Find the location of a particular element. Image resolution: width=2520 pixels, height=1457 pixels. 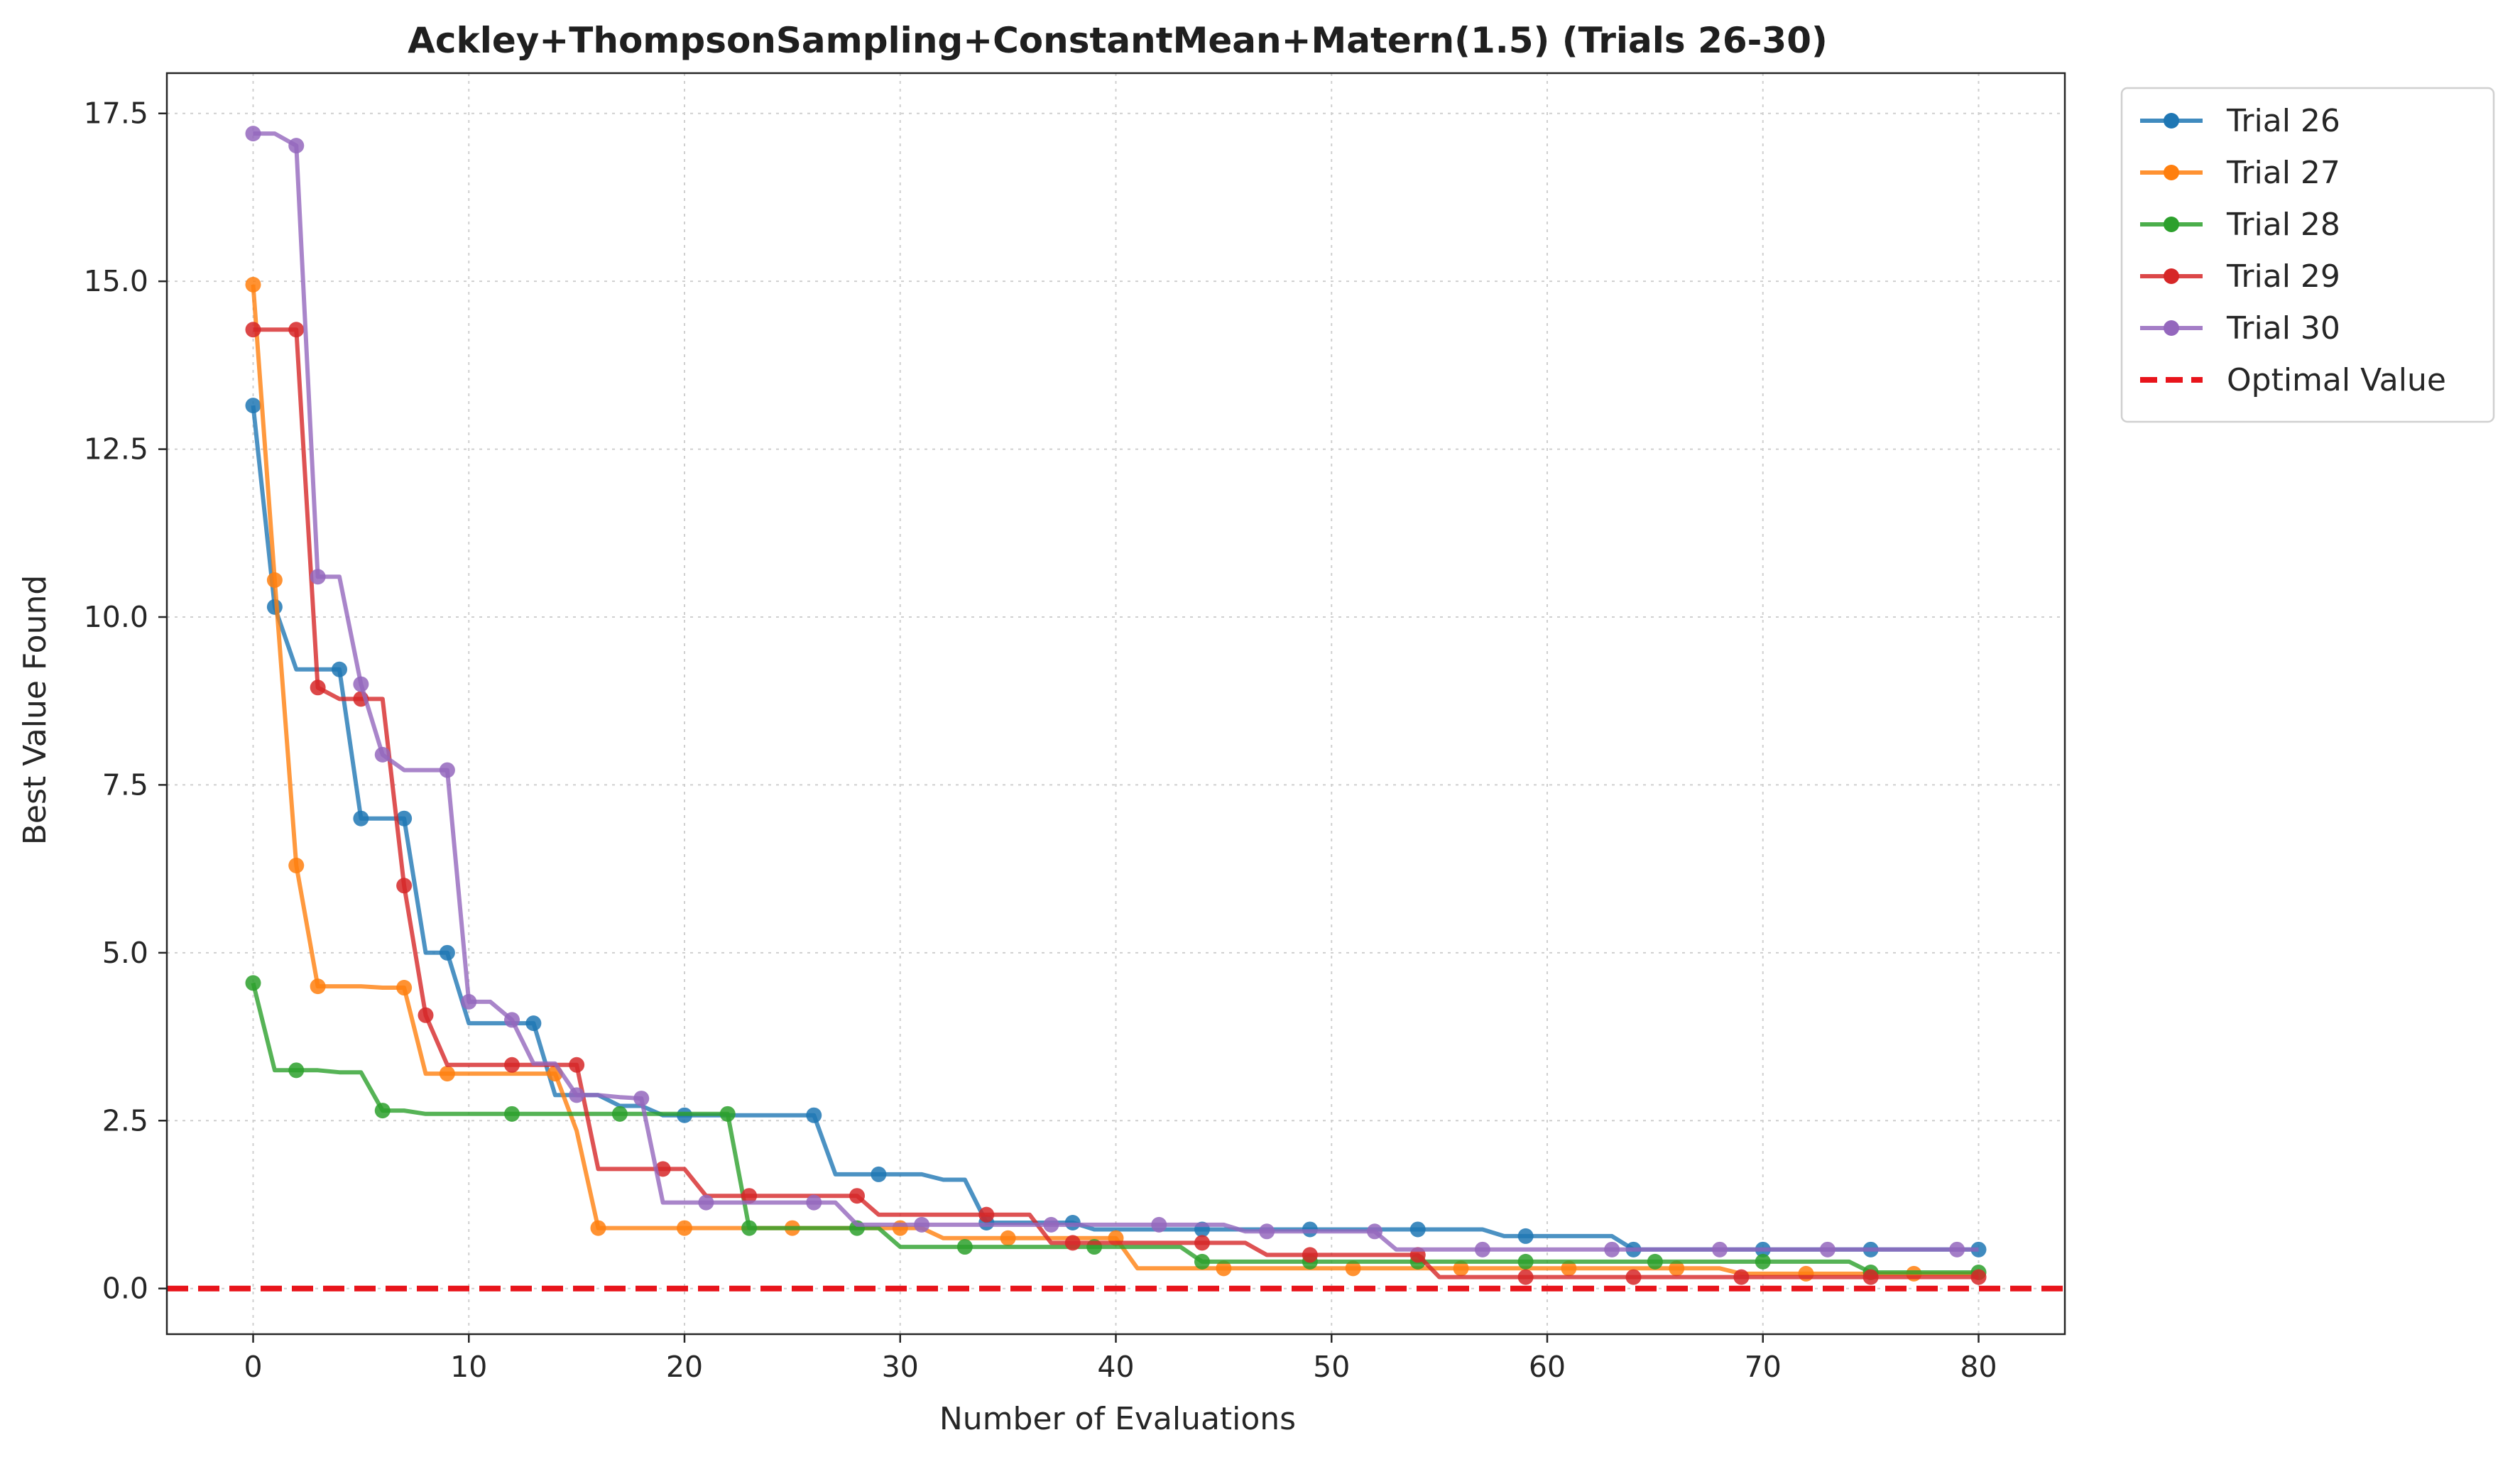

legend-entry-trial-26: Trial 26 is located at coordinates (2240, 121).